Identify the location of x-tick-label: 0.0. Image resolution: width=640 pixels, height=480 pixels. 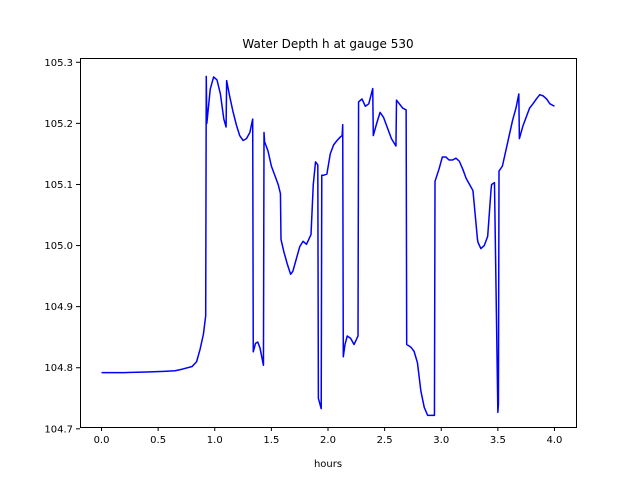
(102, 440).